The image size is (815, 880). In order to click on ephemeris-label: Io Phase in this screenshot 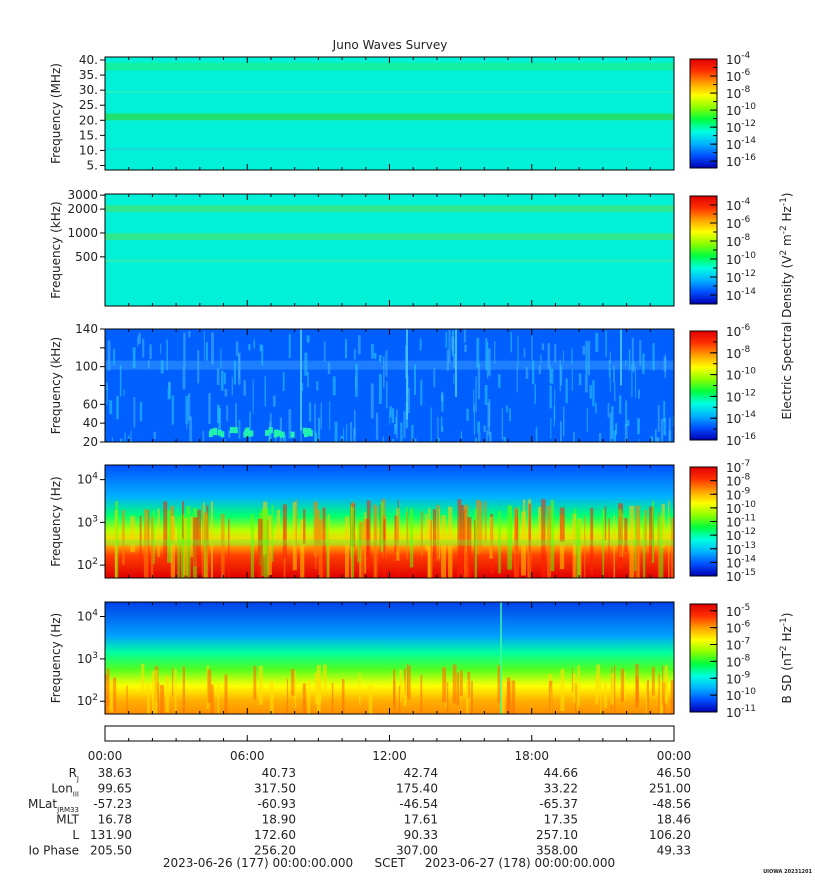, I will do `click(53, 851)`.